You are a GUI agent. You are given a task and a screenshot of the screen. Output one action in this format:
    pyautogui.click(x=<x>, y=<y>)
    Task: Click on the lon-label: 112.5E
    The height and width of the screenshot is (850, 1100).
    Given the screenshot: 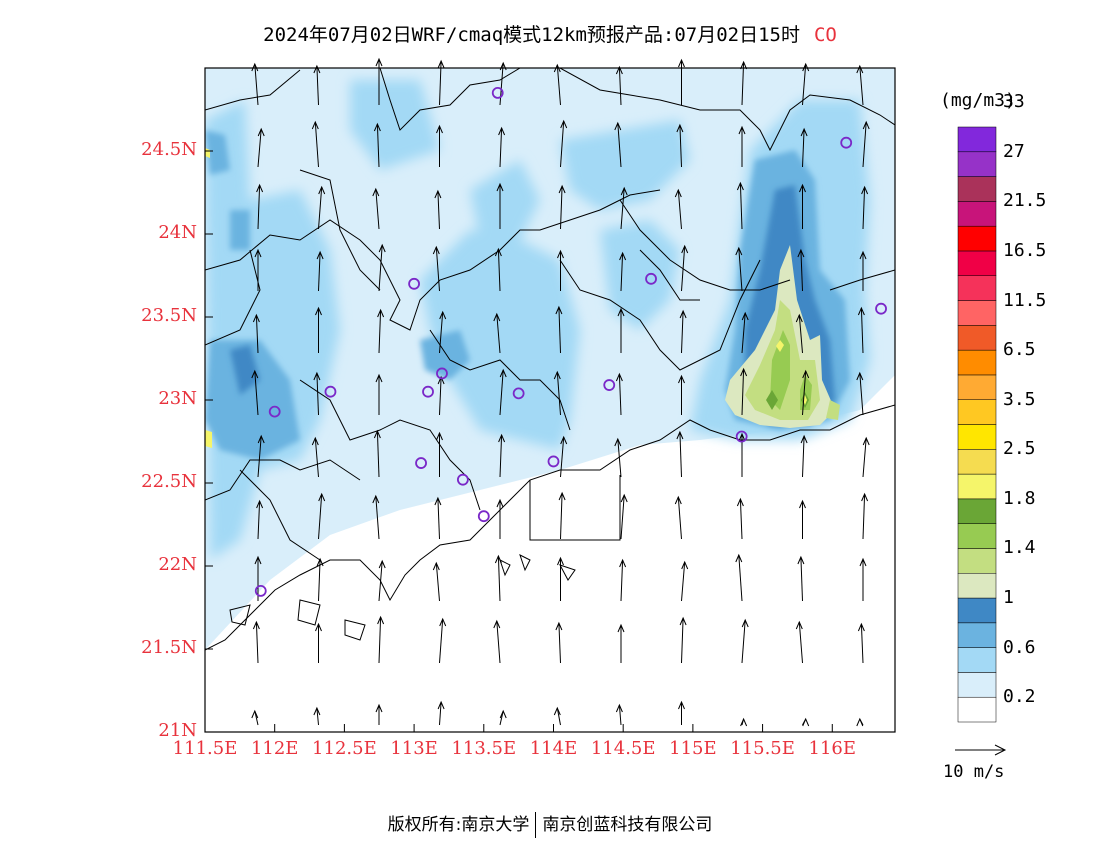 What is the action you would take?
    pyautogui.click(x=344, y=748)
    